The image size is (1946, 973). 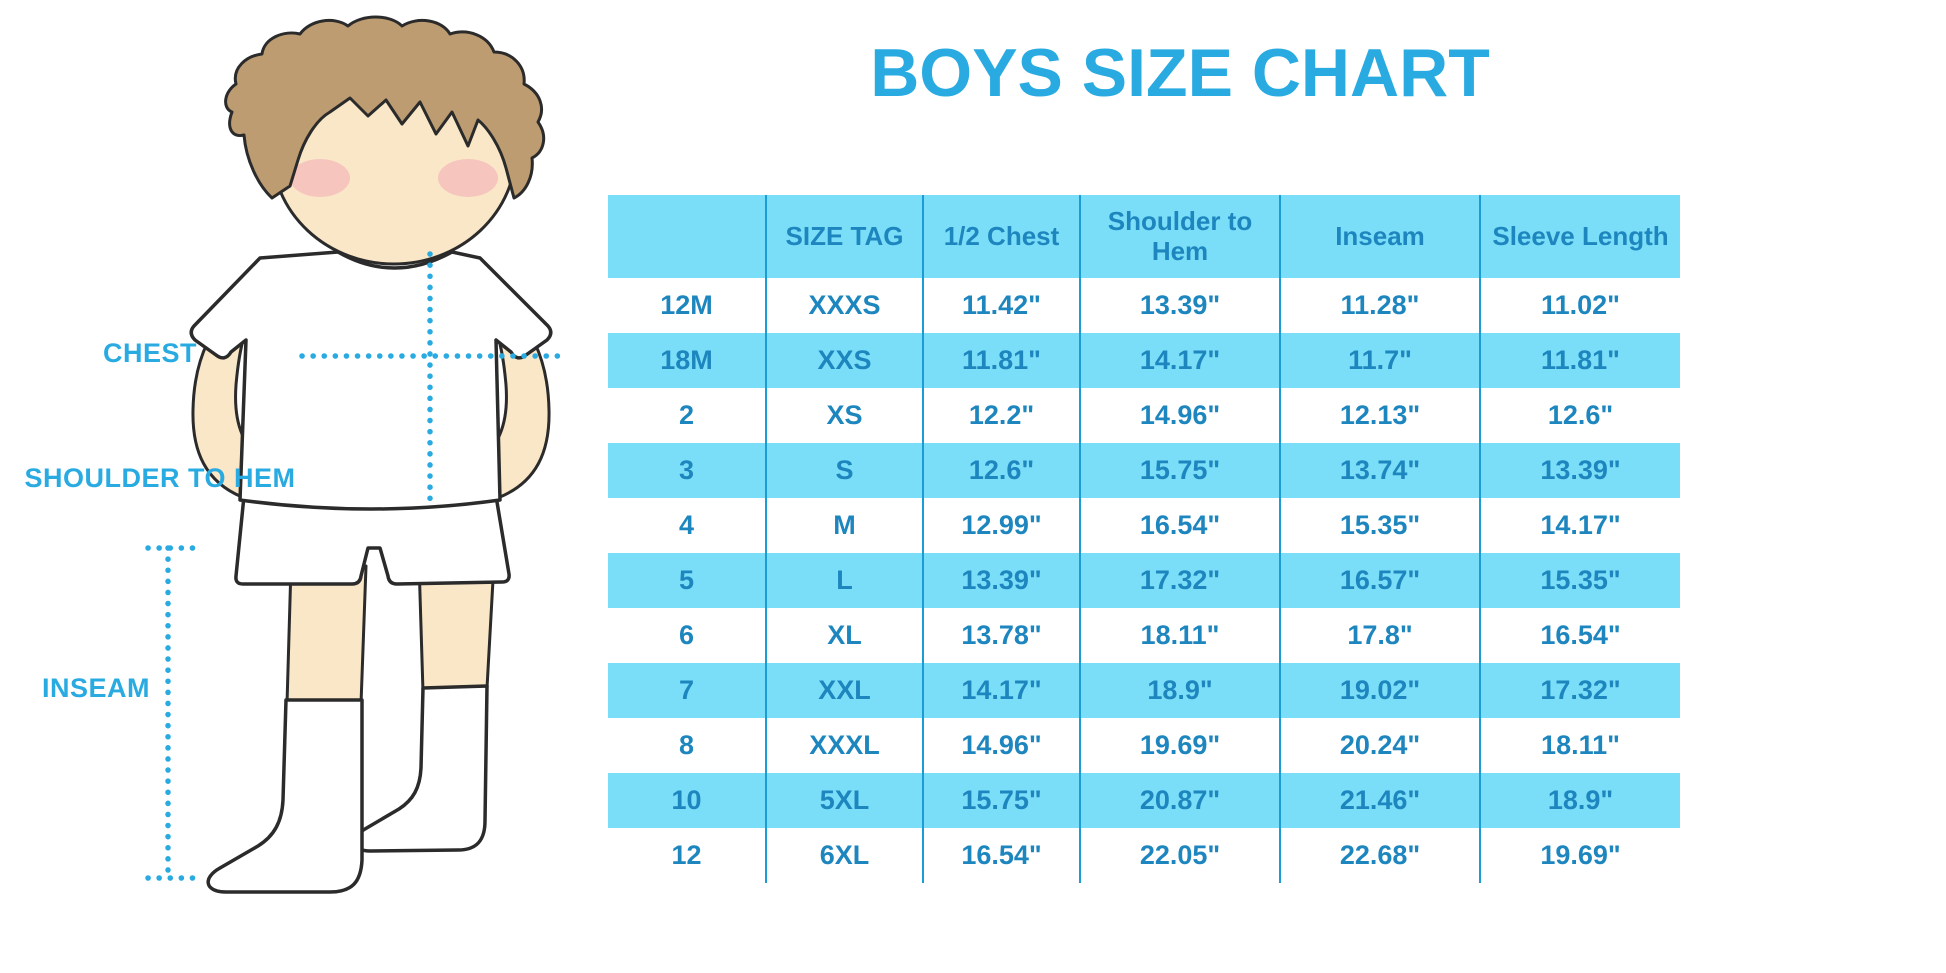 What do you see at coordinates (1001, 305) in the screenshot?
I see `measurement-cell: 11.42"` at bounding box center [1001, 305].